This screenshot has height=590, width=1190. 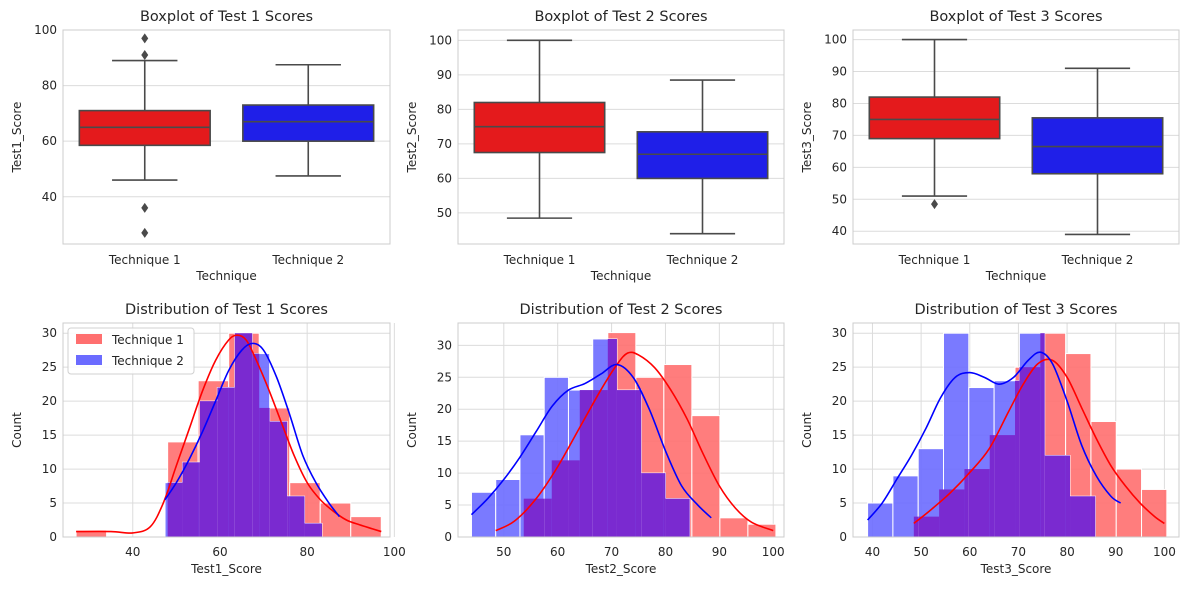 What do you see at coordinates (147, 340) in the screenshot?
I see `legend-entry: Technique 1` at bounding box center [147, 340].